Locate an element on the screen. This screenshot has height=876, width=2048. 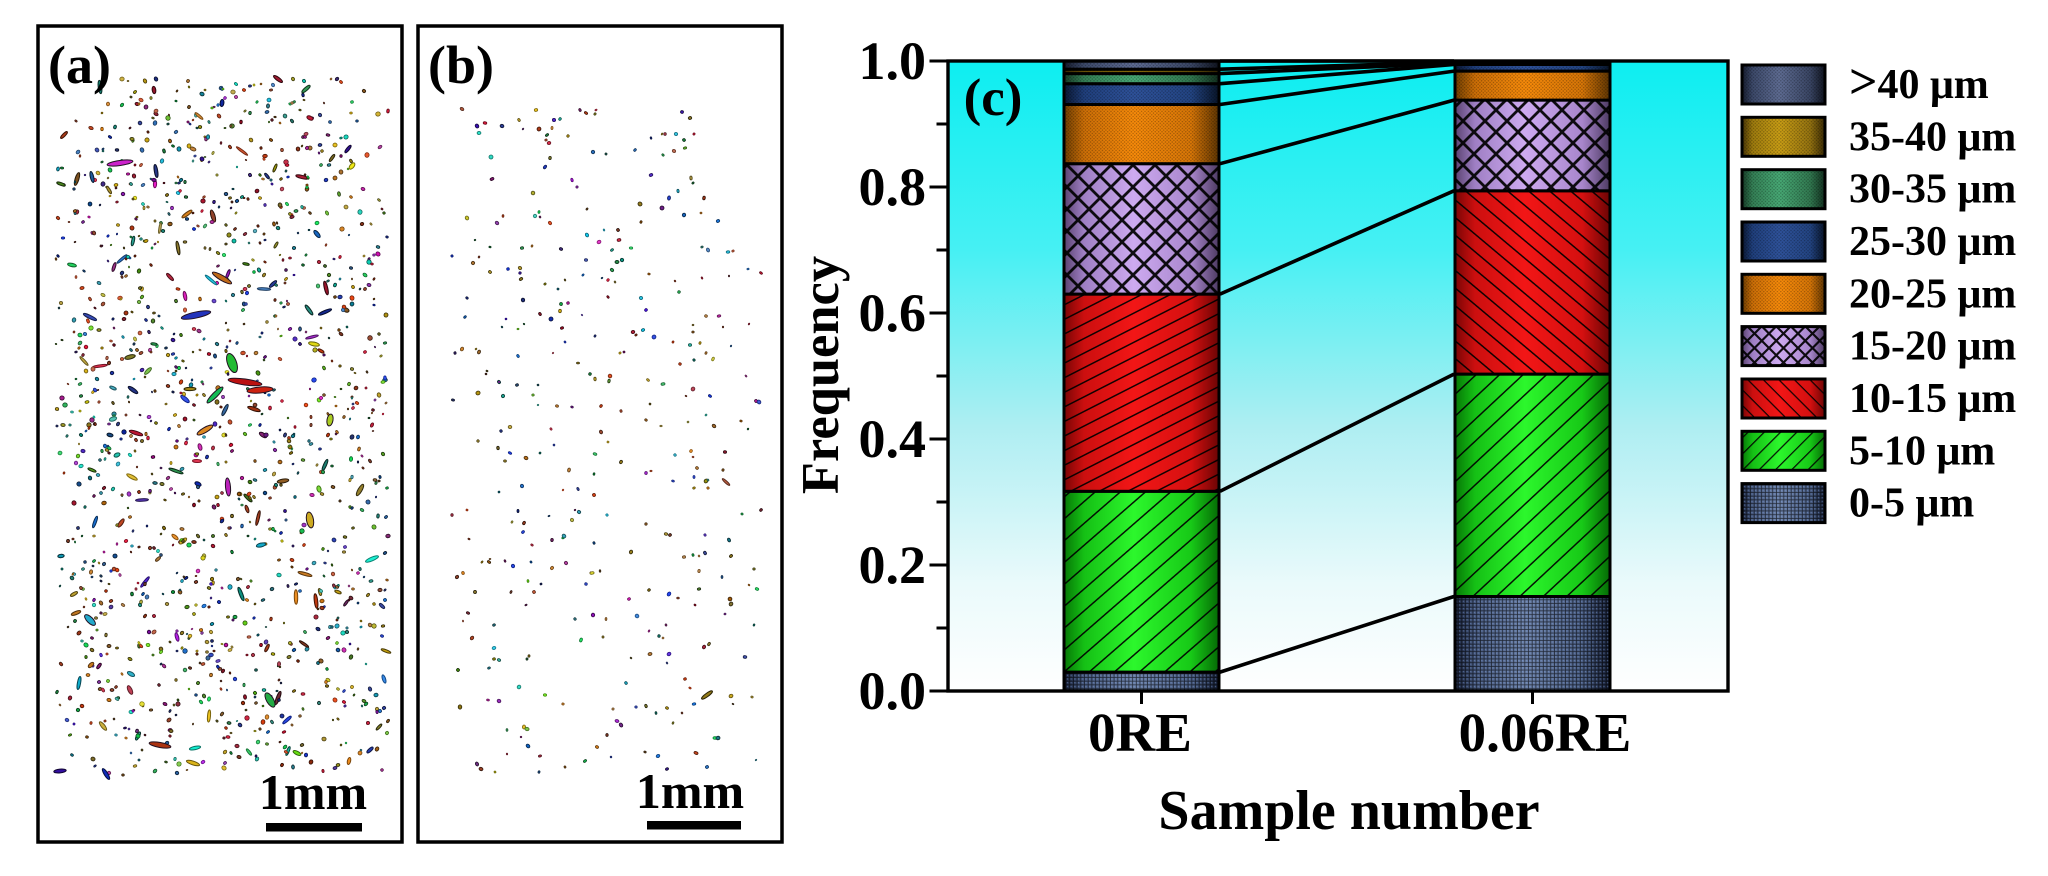
svg-text: (c) is located at coordinates (993, 98).